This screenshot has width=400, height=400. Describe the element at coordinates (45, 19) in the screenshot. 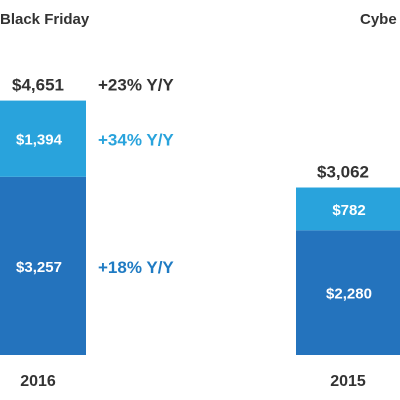

I see `panel-1-title: Black Friday` at that location.